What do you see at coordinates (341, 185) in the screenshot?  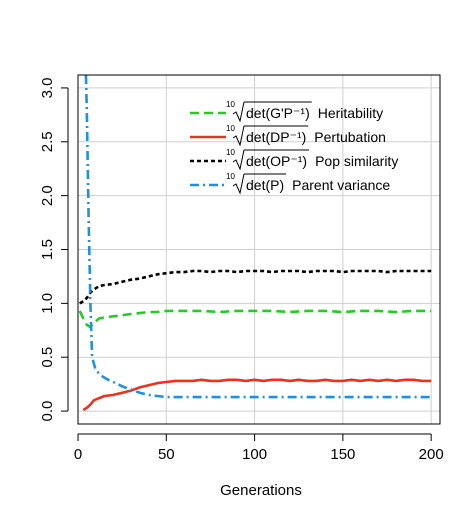 I see `legend-label: Parent variance` at bounding box center [341, 185].